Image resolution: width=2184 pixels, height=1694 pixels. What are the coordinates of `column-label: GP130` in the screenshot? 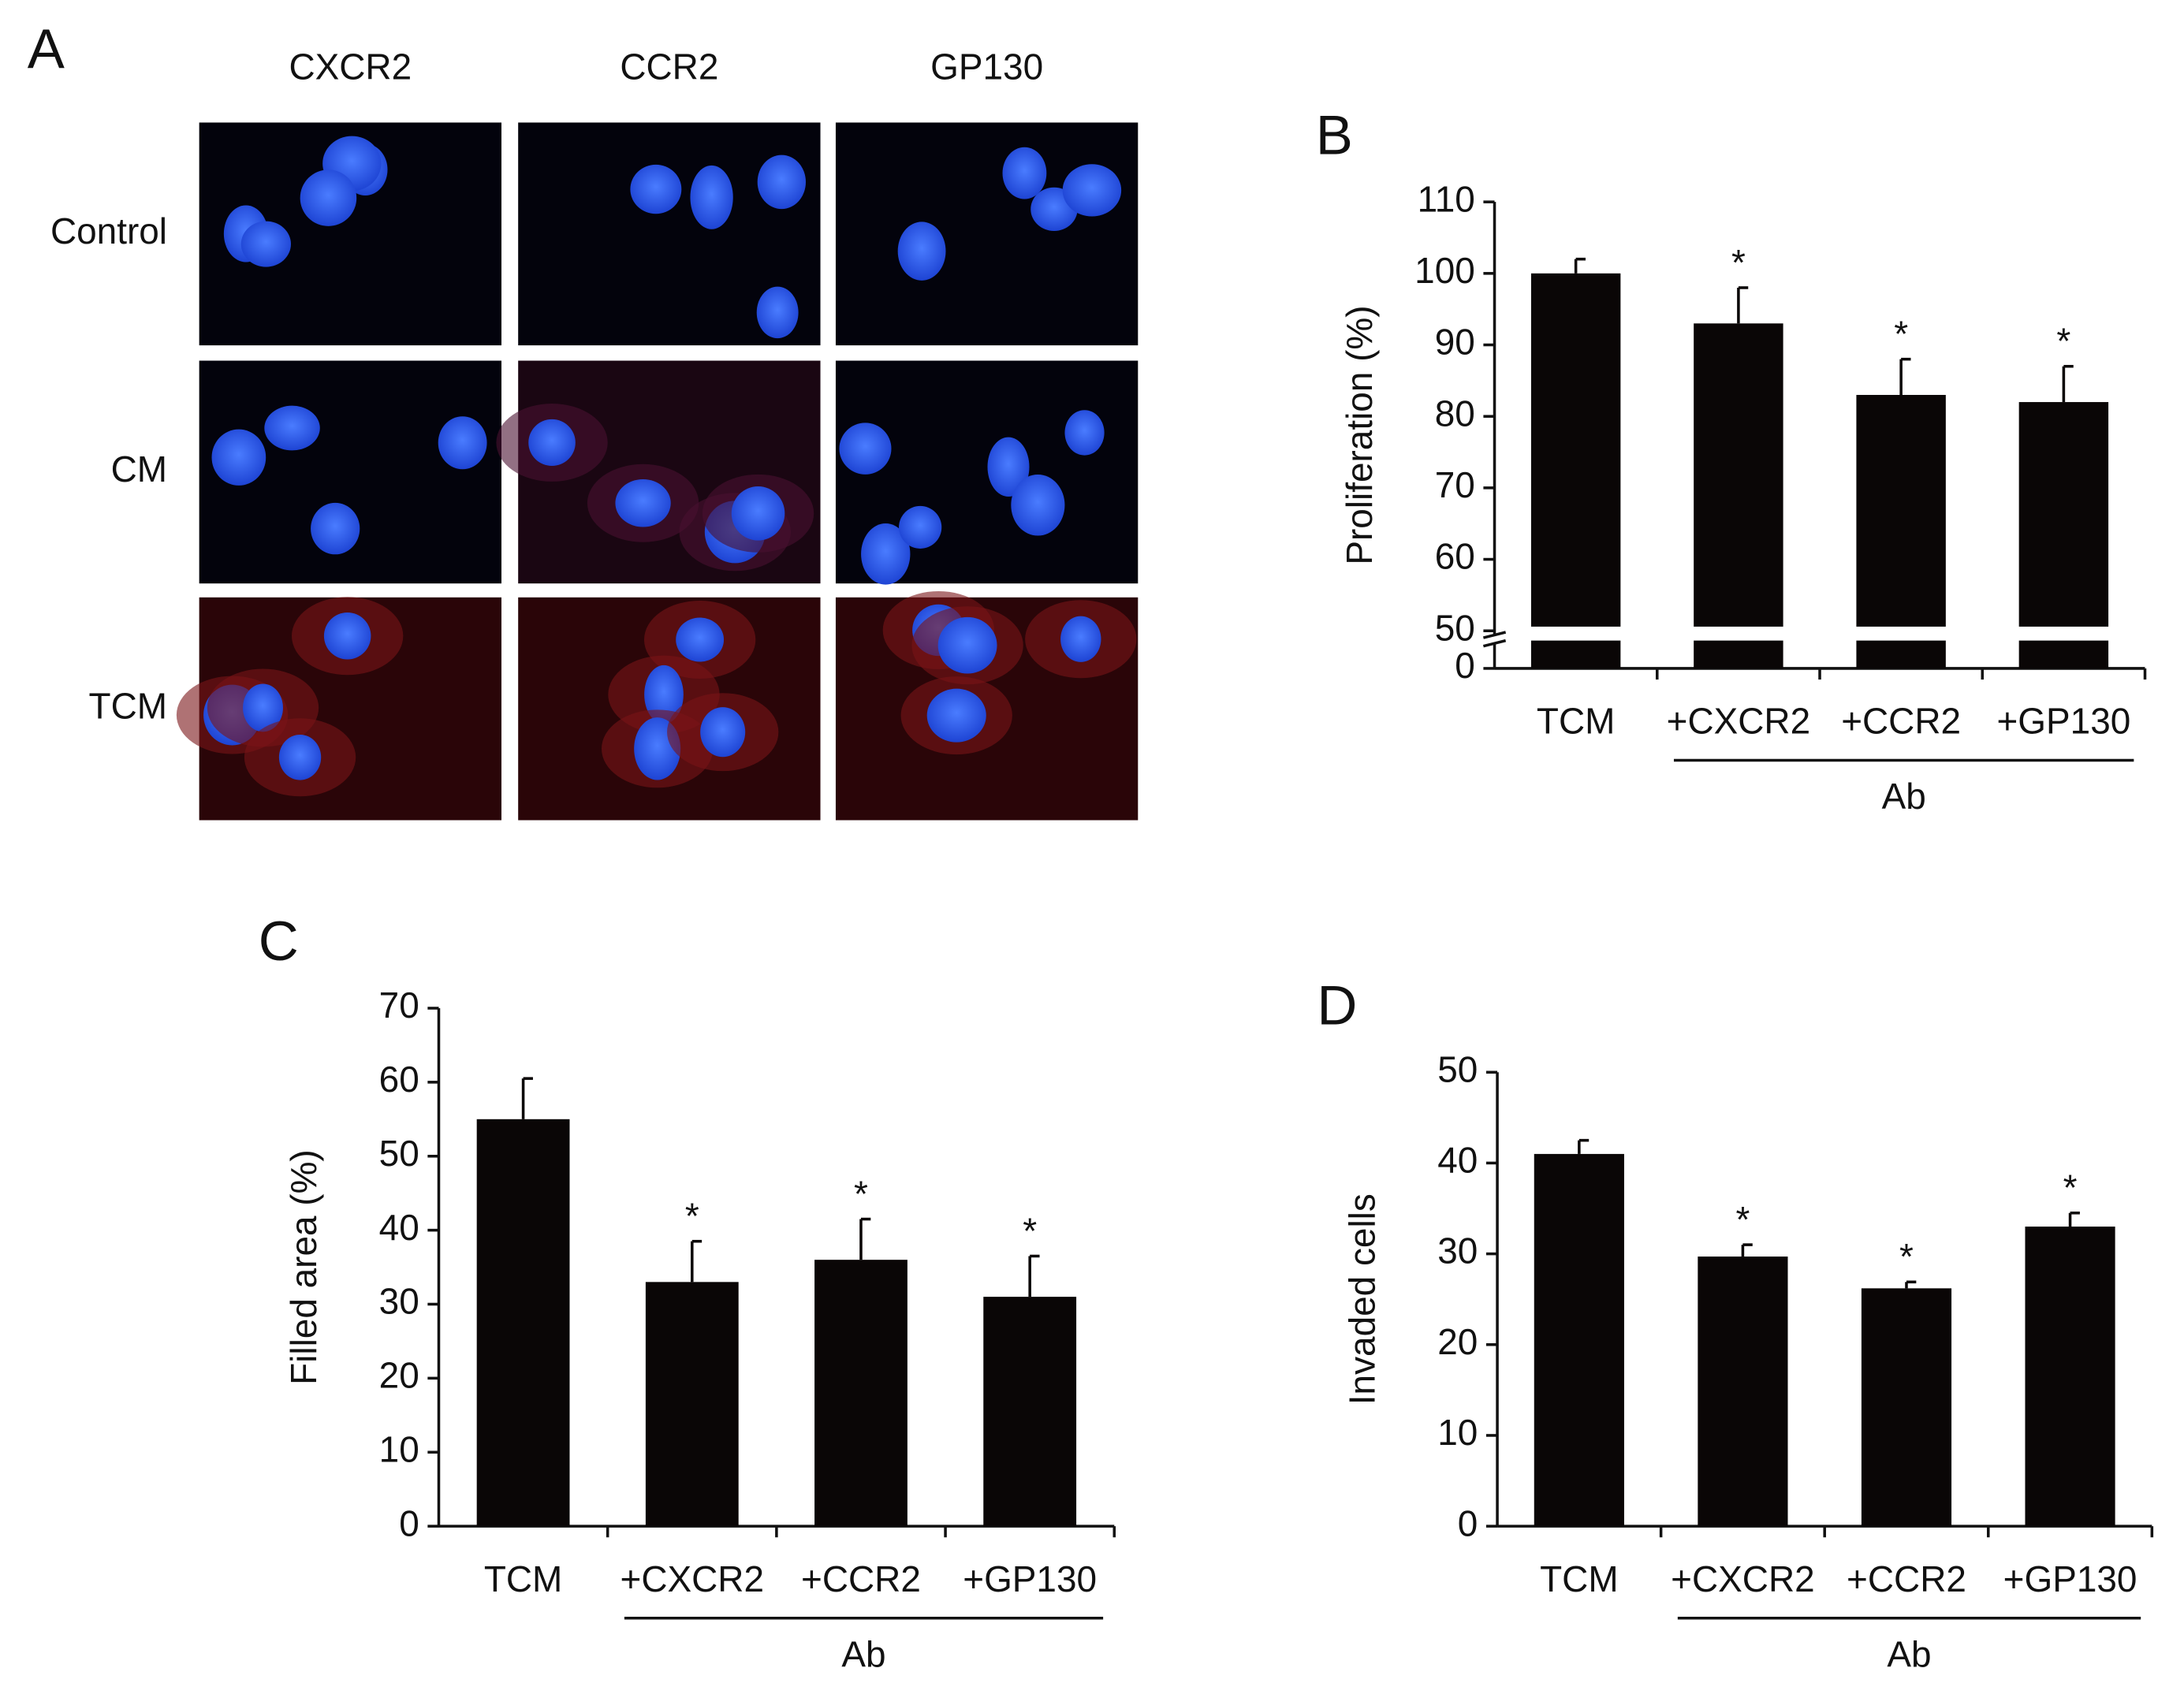 It's located at (986, 67).